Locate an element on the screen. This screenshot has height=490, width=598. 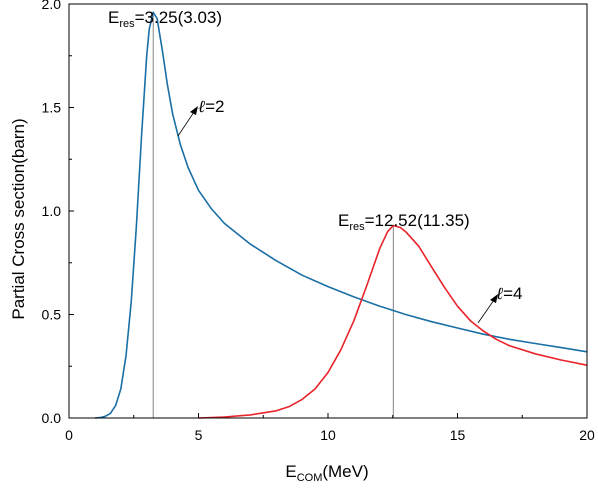
y-tick-label: 2.0 is located at coordinates (52, 6).